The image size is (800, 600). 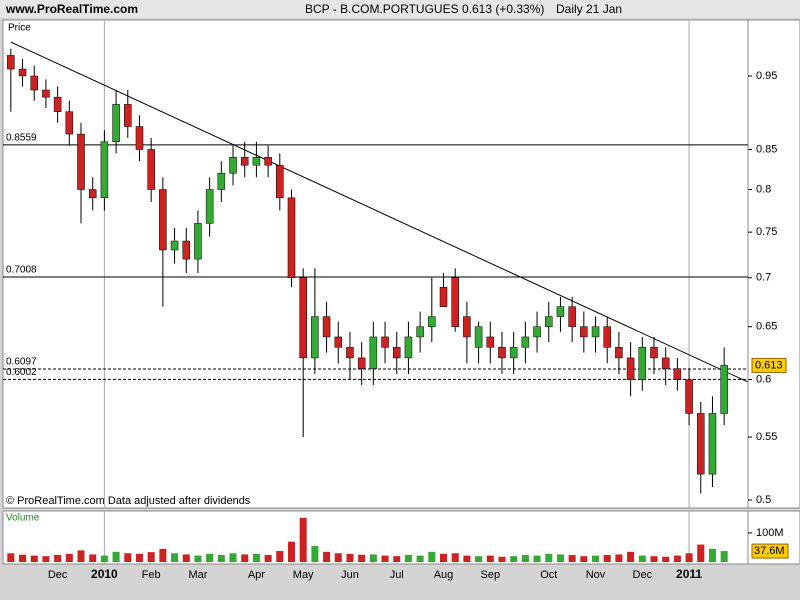 What do you see at coordinates (21, 362) in the screenshot?
I see `level-label: 0.6097` at bounding box center [21, 362].